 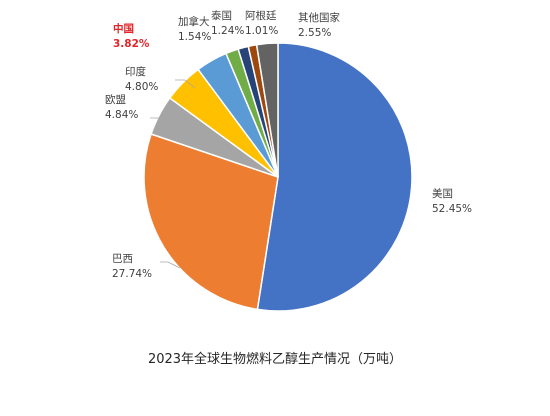 I want to click on slice-name-label: 泰国, so click(x=221, y=15).